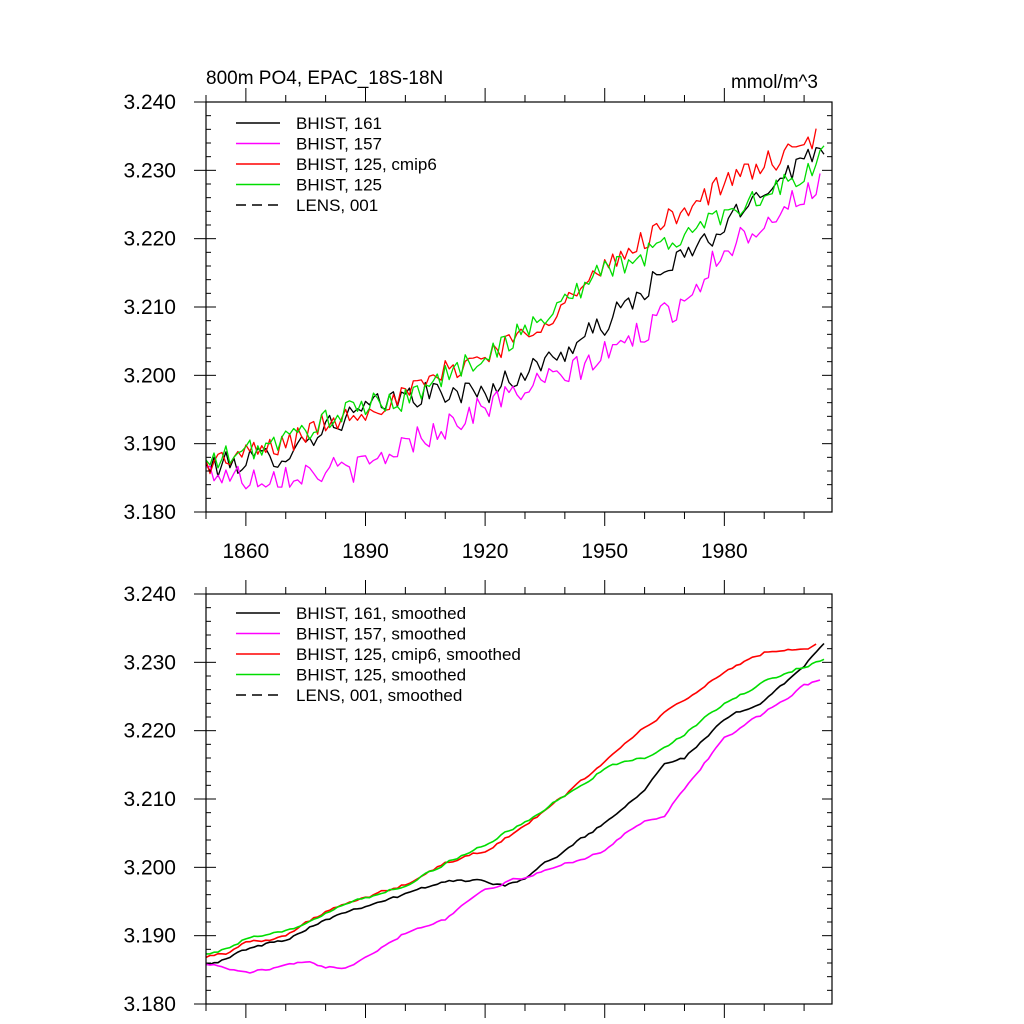  Describe the element at coordinates (246, 551) in the screenshot. I see `x-tick-label: 1860` at that location.